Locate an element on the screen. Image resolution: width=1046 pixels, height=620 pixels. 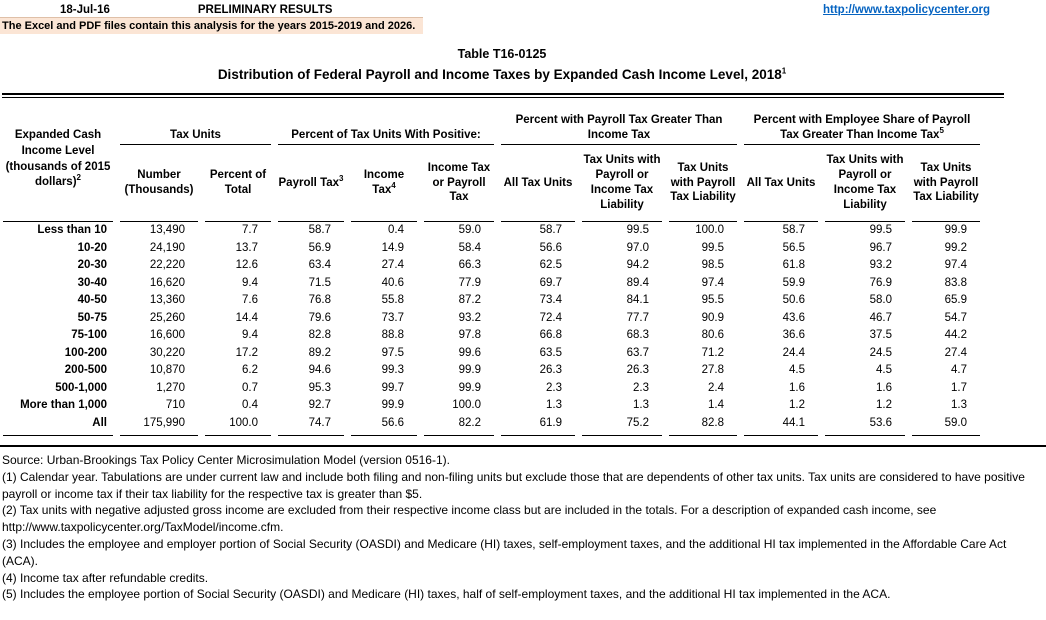
value-cell: 56.6 is located at coordinates (550, 247).